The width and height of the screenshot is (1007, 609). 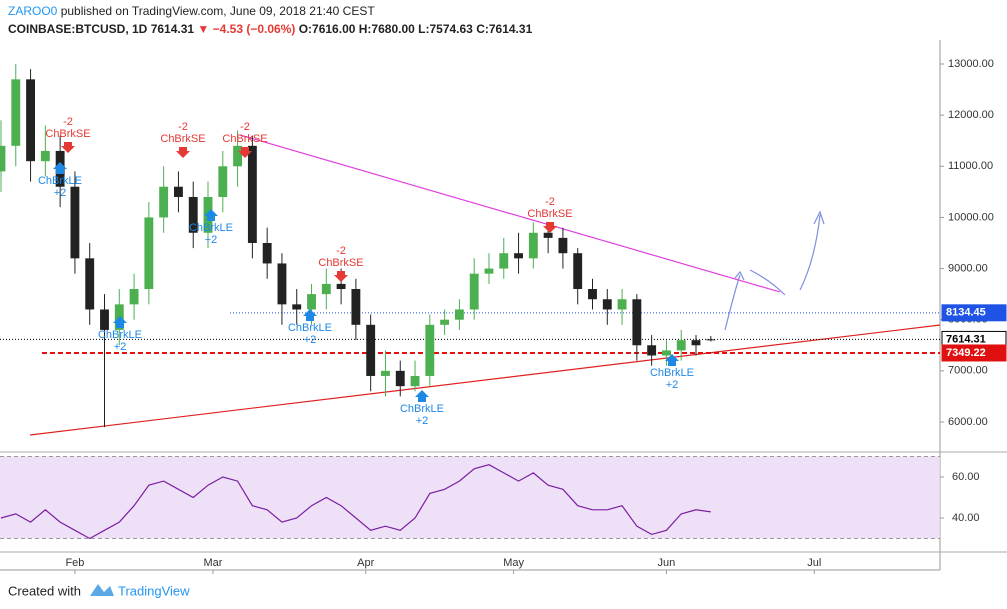 What do you see at coordinates (172, 29) in the screenshot?
I see `last: 7614.31` at bounding box center [172, 29].